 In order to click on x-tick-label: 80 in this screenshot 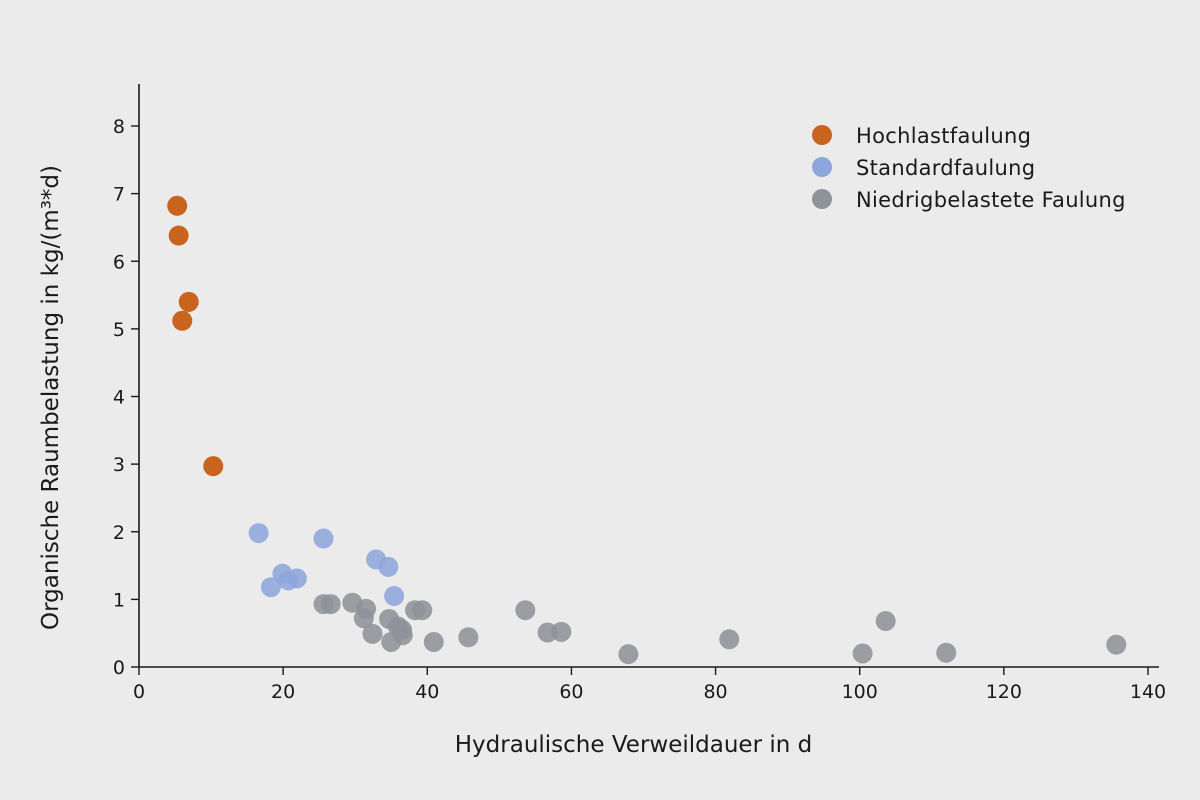, I will do `click(715, 692)`.